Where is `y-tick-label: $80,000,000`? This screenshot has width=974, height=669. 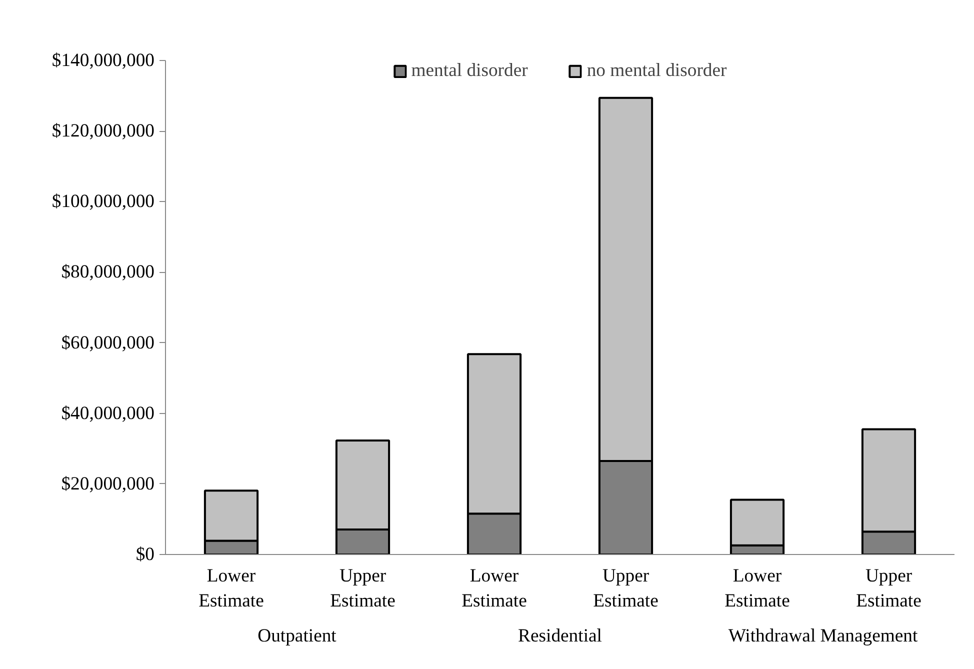
y-tick-label: $80,000,000 is located at coordinates (107, 272).